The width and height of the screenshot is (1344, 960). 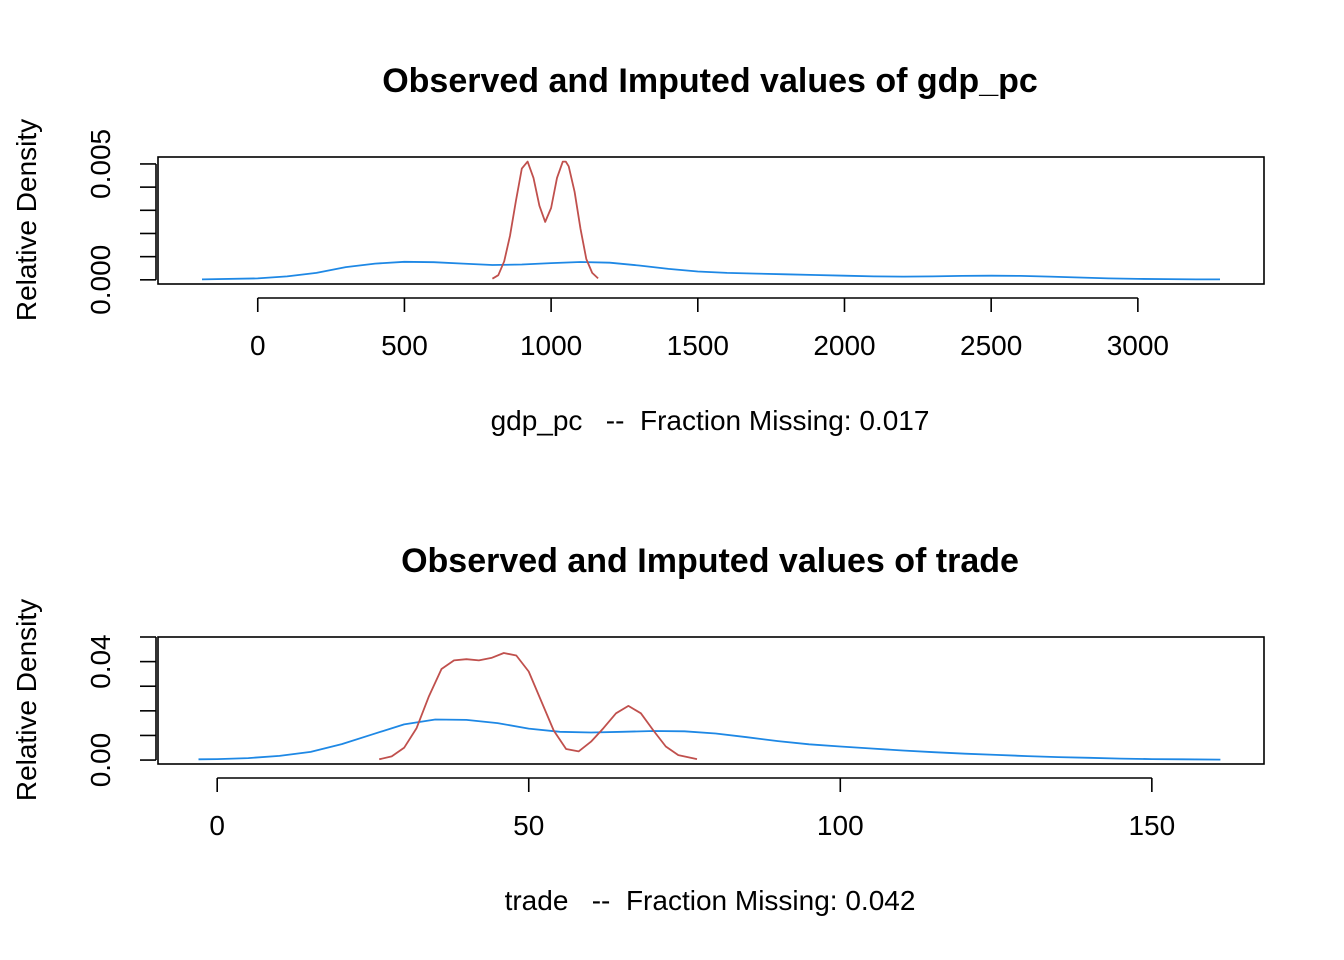 What do you see at coordinates (840, 825) in the screenshot?
I see `x-tick-label: 100` at bounding box center [840, 825].